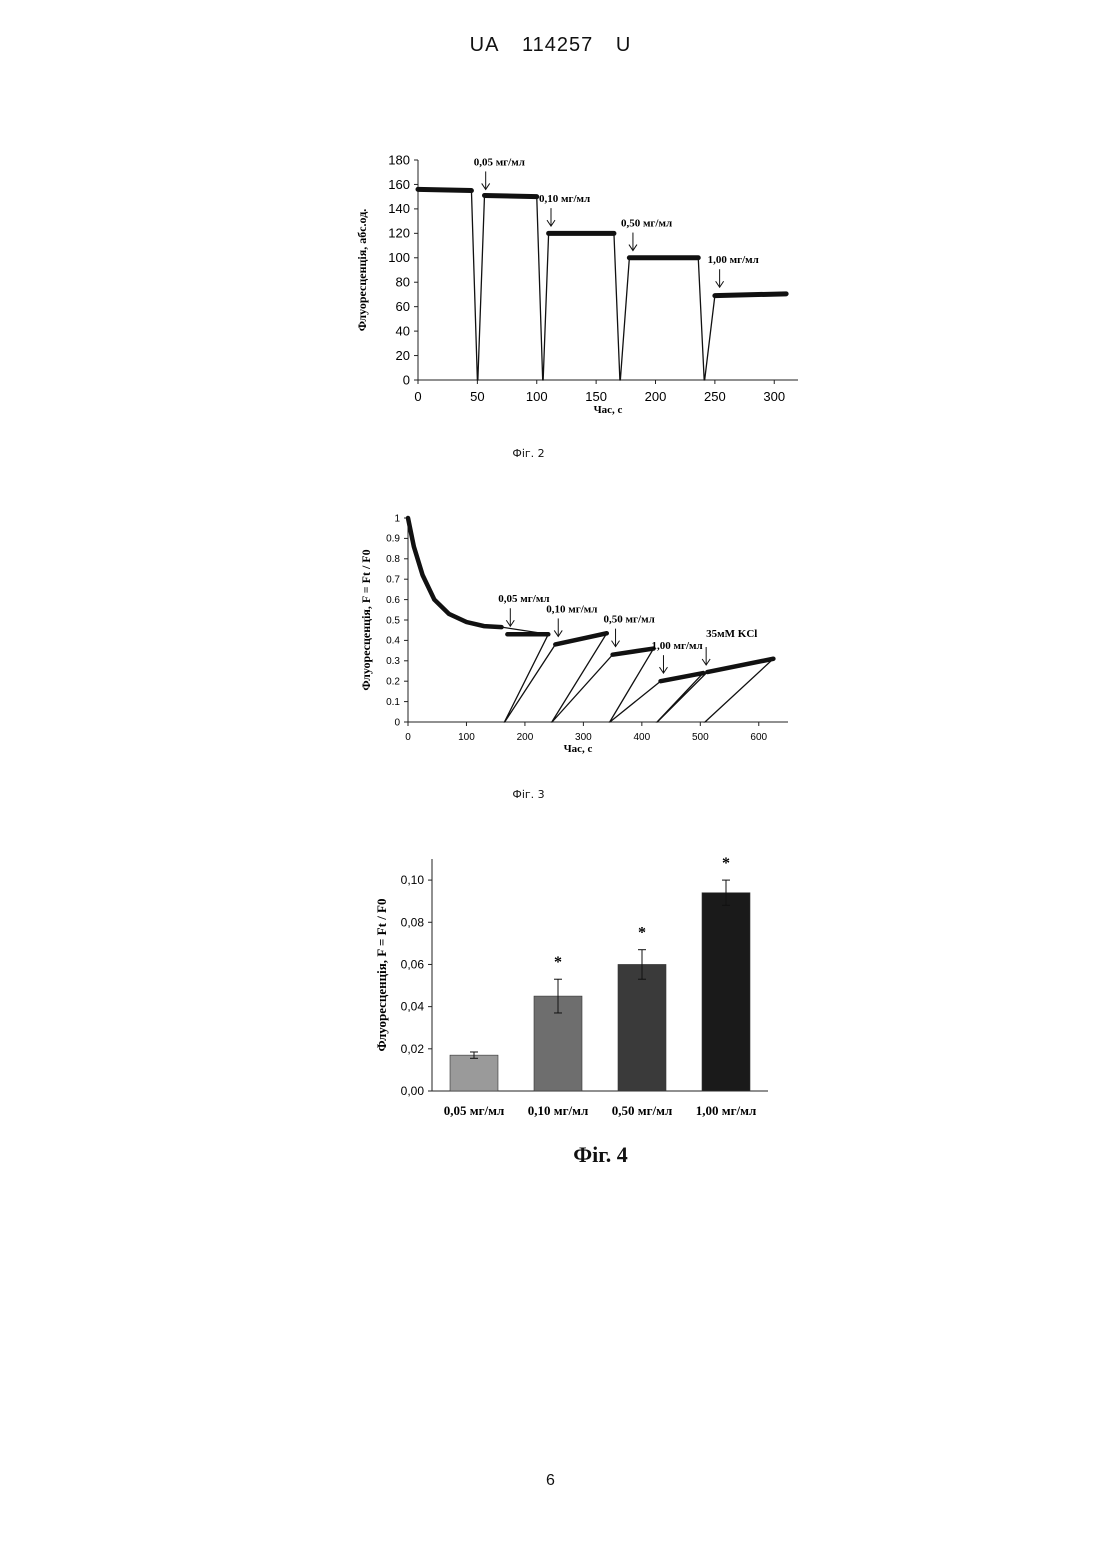 This screenshot has height=1557, width=1101. I want to click on patent-office: UA, so click(485, 45).